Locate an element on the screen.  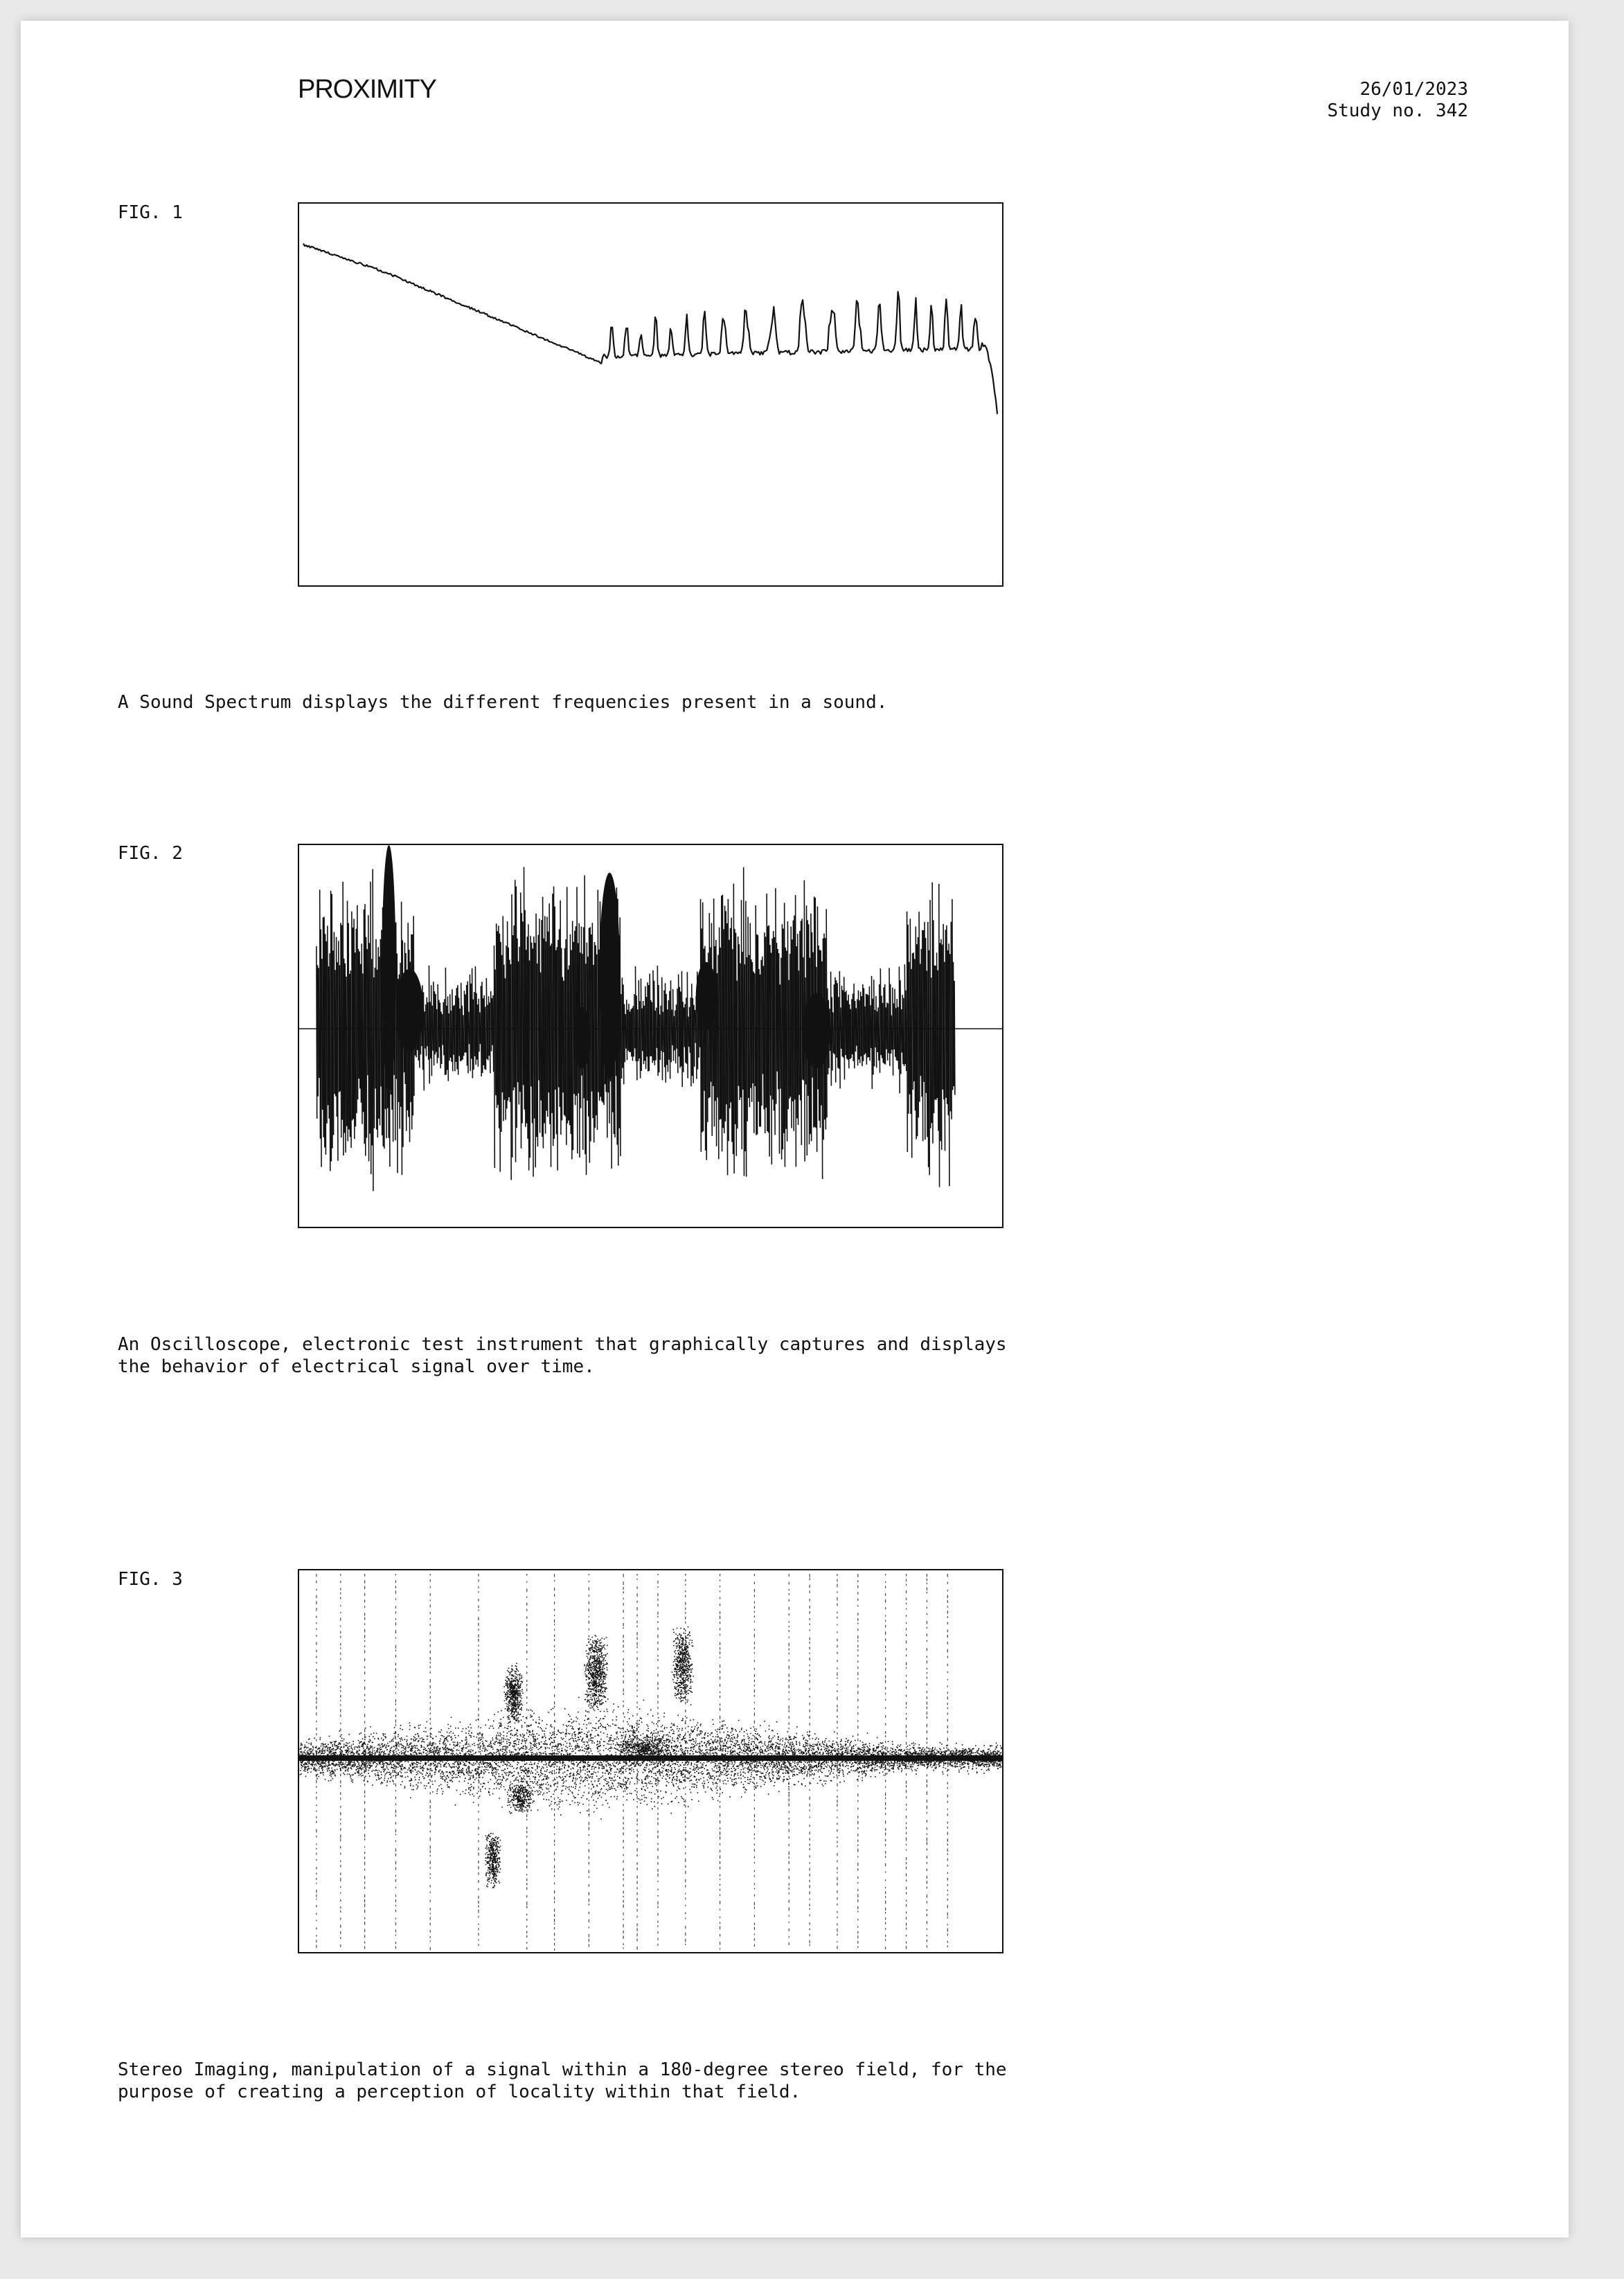
oscilloscope-plot is located at coordinates (650, 1018).